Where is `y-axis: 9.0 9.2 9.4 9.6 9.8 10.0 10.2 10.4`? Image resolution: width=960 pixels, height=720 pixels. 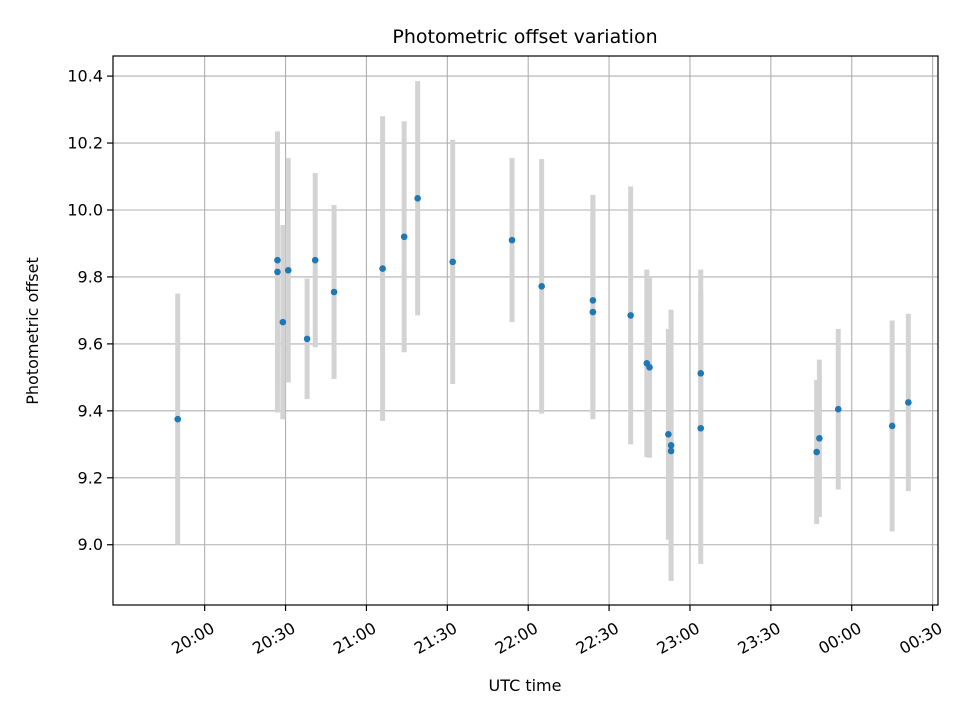
y-axis: 9.0 9.2 9.4 9.6 9.8 10.0 10.2 10.4 is located at coordinates (90, 310).